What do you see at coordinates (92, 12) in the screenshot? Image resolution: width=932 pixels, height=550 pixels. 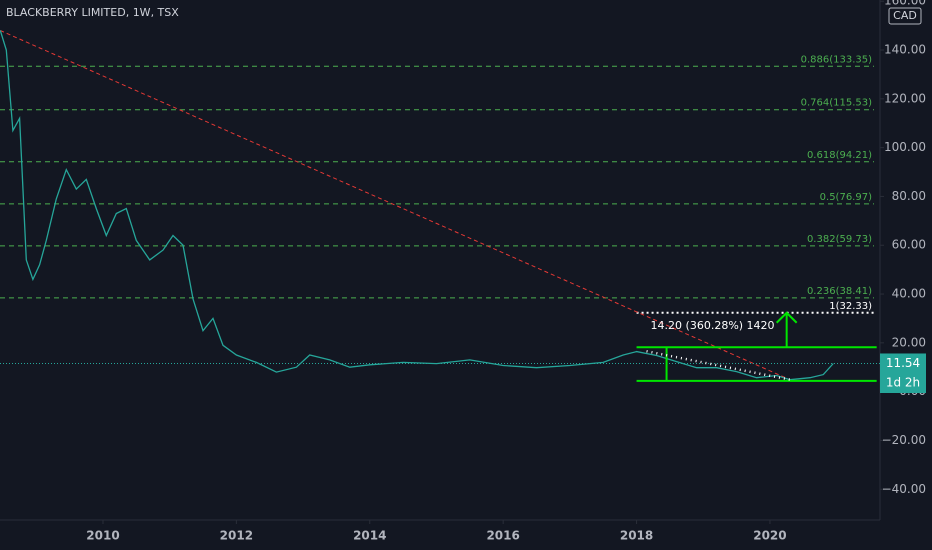 I see `chart-title: BLACKBERRY LIMITED, 1W, TSX` at bounding box center [92, 12].